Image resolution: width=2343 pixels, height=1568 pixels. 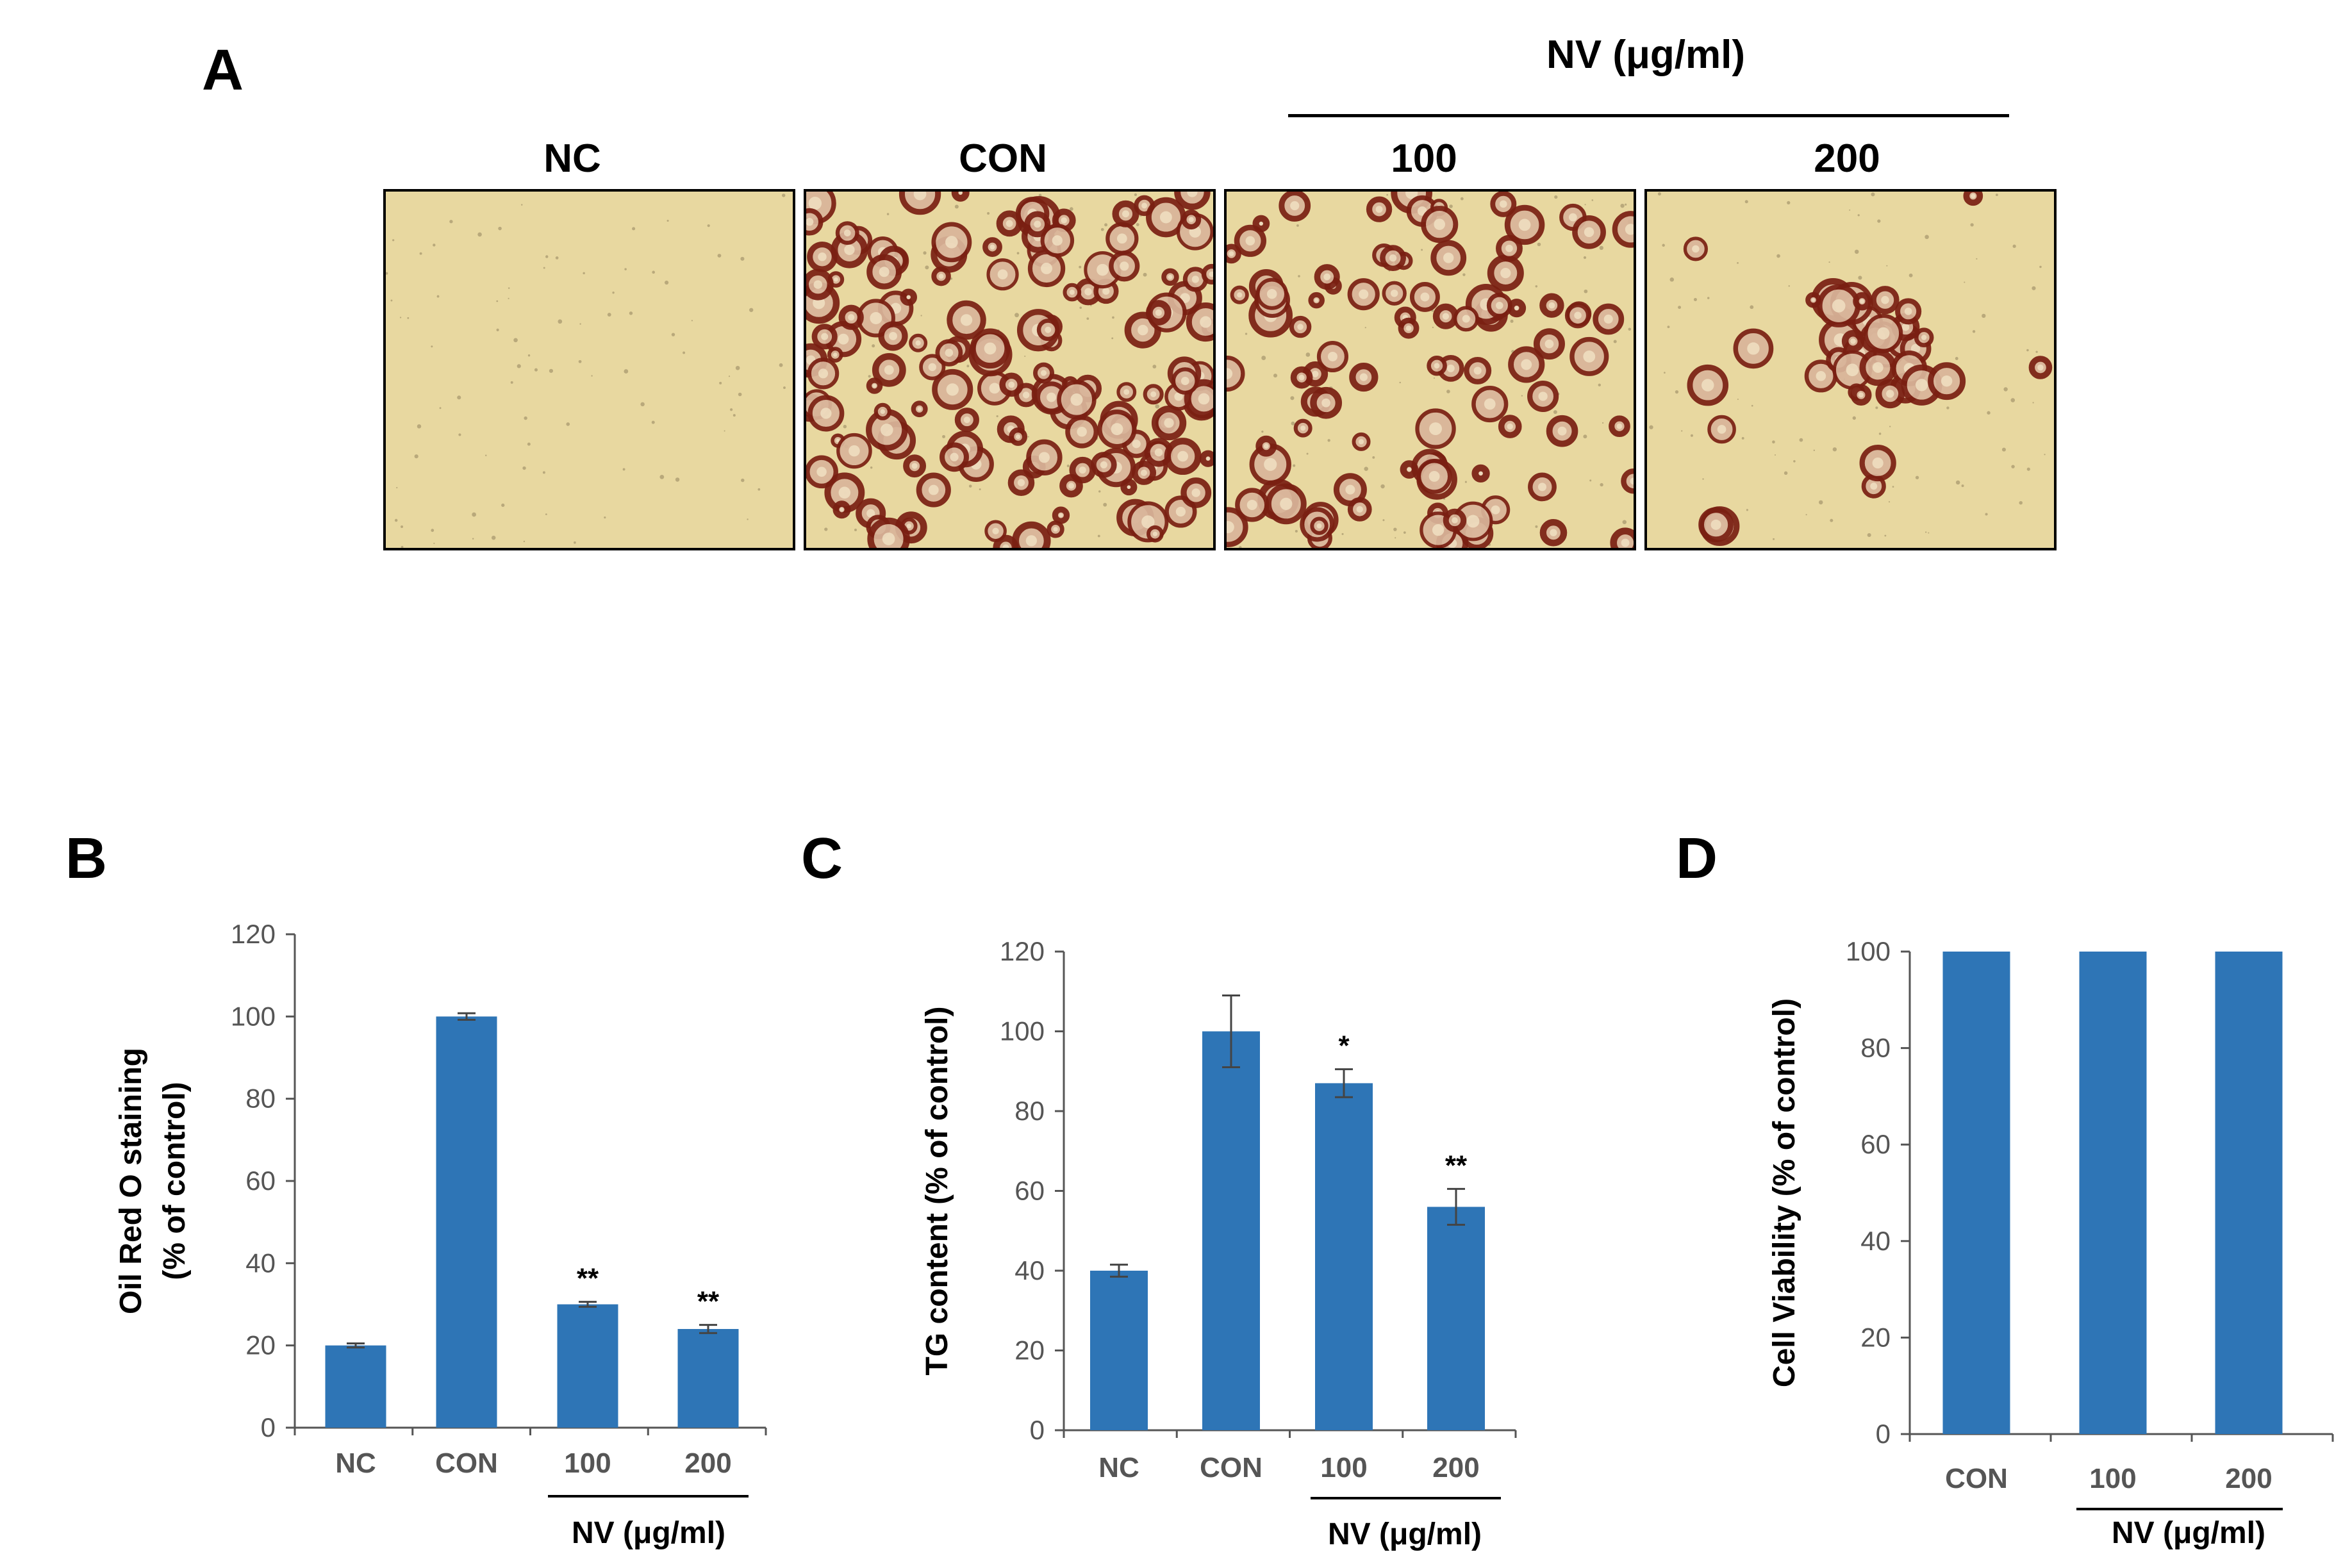 I want to click on x-category-label: 100, so click(x=1343, y=1467).